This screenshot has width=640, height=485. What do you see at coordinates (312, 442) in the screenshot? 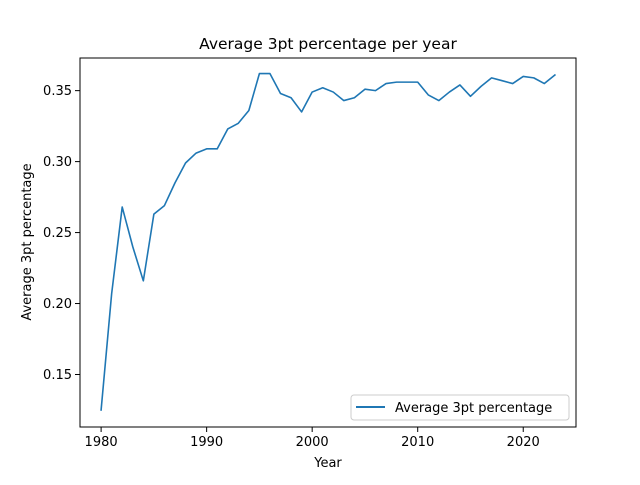
I see `x-tick-label: 2000` at bounding box center [312, 442].